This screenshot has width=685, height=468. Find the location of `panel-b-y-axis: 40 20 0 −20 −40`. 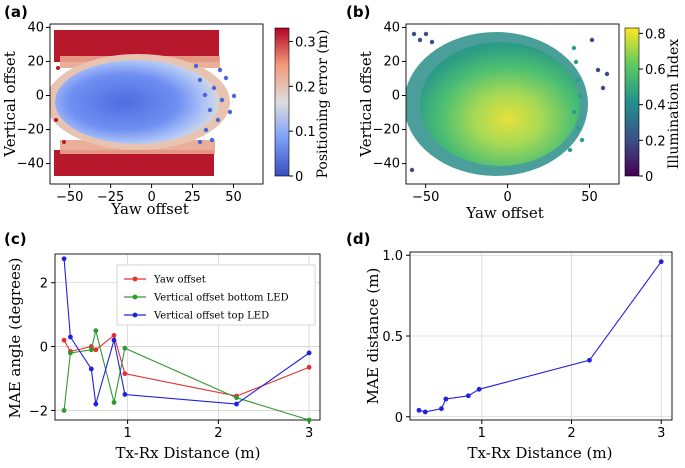

panel-b-y-axis: 40 20 0 −20 −40 is located at coordinates (389, 96).